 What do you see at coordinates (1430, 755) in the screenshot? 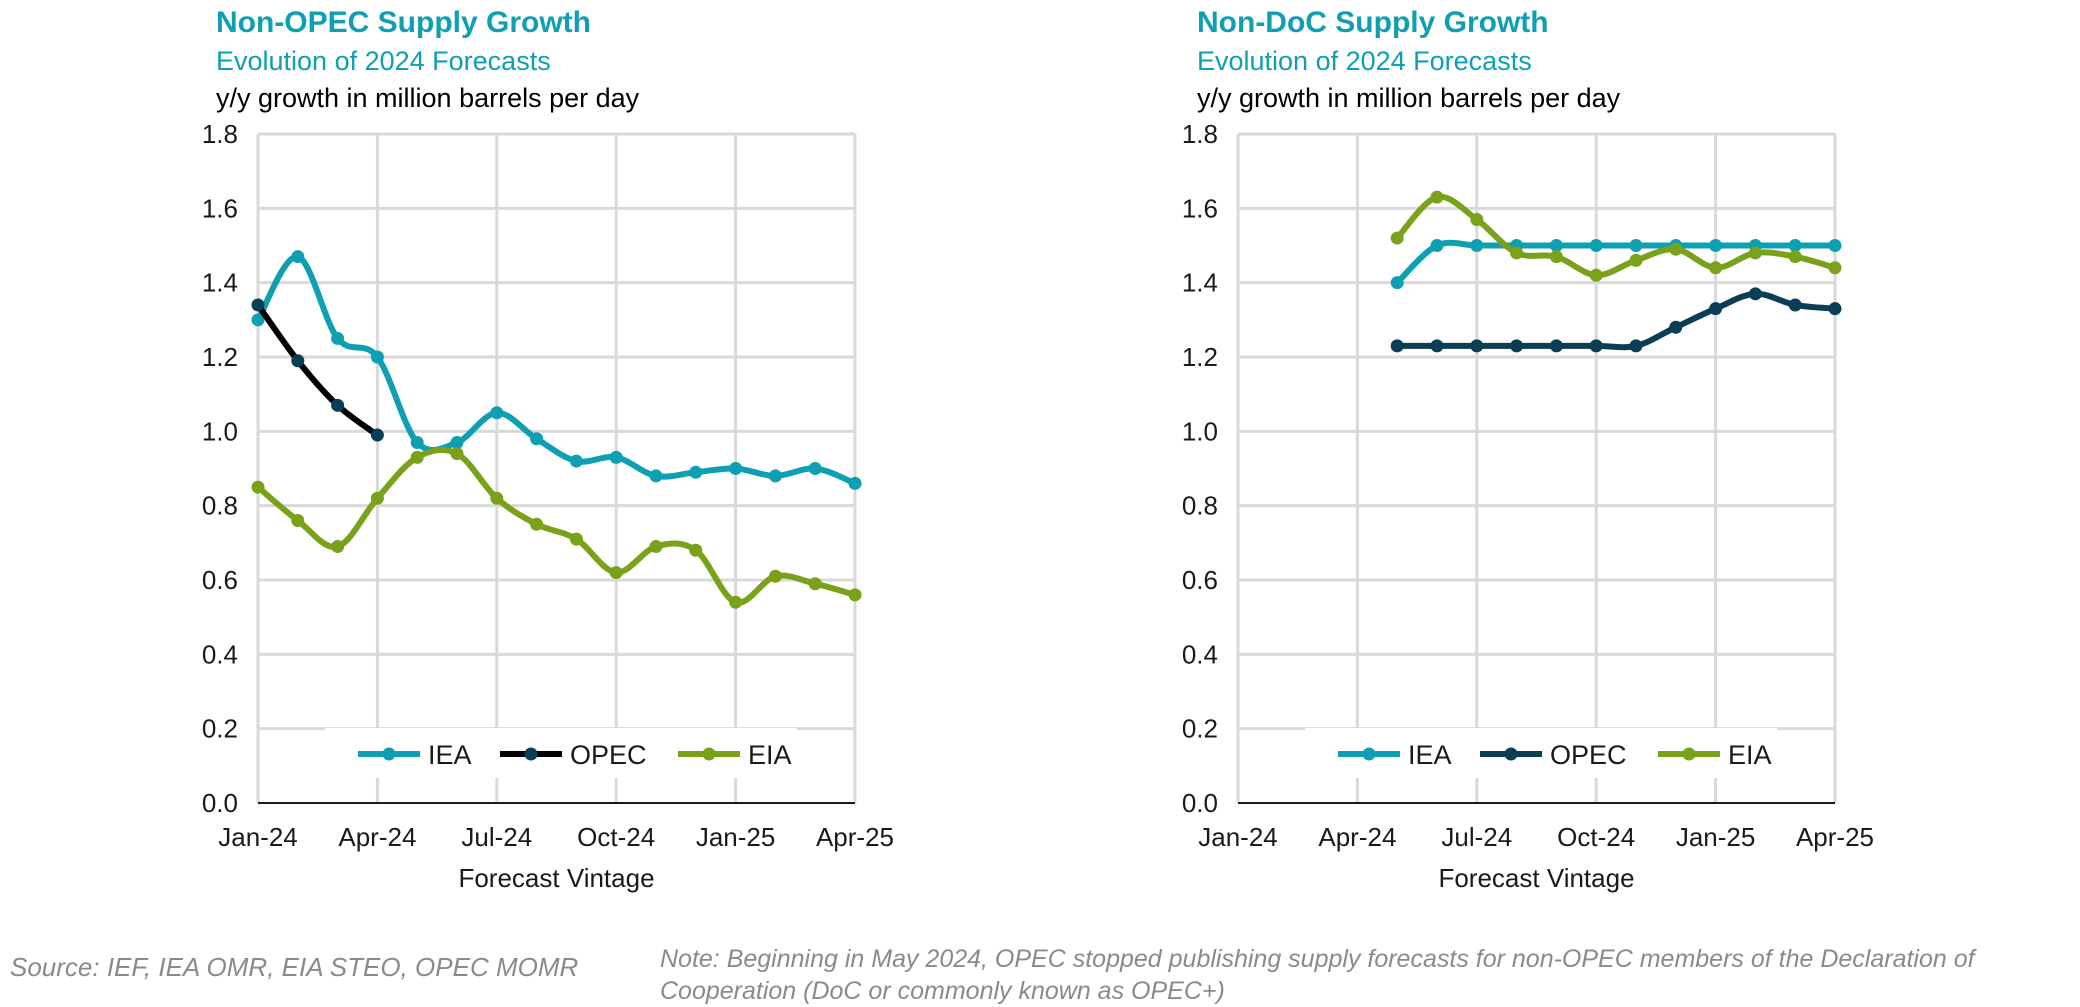
I see `legend-label-iea: IEA` at bounding box center [1430, 755].